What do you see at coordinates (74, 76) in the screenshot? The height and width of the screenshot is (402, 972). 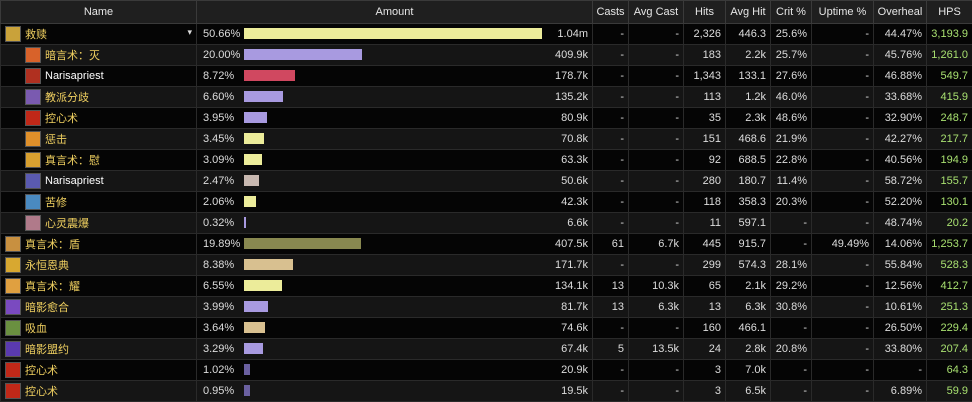 I see `spell-name: Narisapriest` at bounding box center [74, 76].